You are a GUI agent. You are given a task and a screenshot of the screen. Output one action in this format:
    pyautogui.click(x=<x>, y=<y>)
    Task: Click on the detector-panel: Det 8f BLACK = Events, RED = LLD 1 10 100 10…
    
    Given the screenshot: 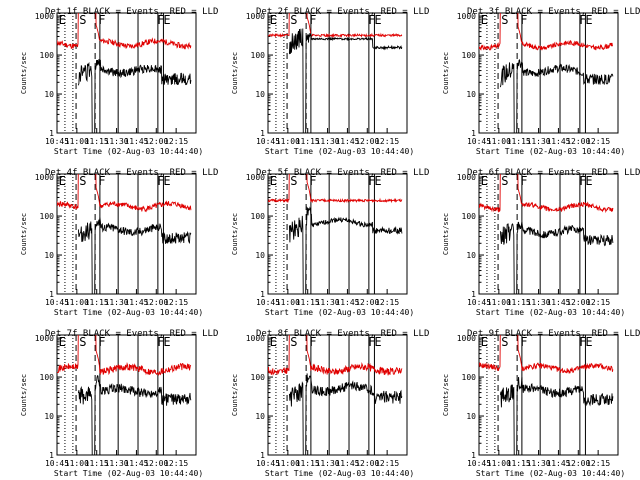 What is the action you would take?
    pyautogui.click(x=330, y=403)
    